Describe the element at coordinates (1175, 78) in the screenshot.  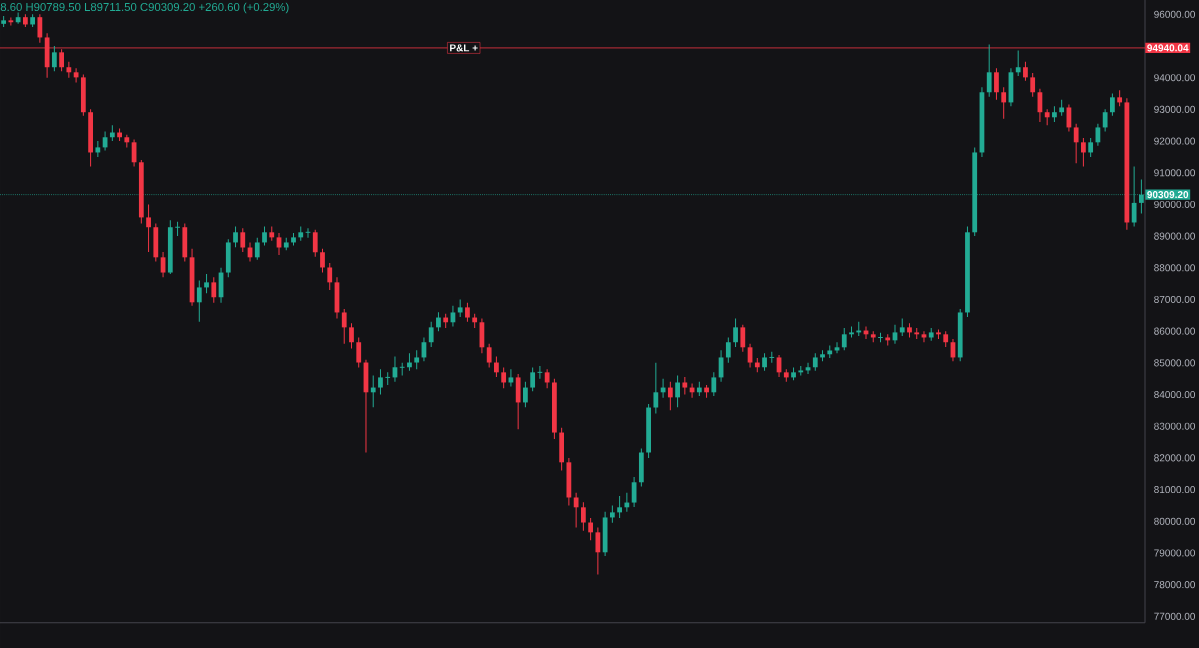
I see `y-tick-label: 94000.00` at that location.